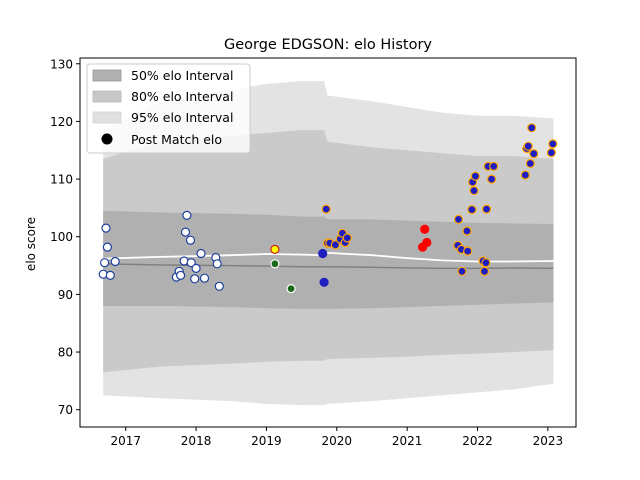 Image resolution: width=640 pixels, height=480 pixels. I want to click on legend-box, so click(168, 108).